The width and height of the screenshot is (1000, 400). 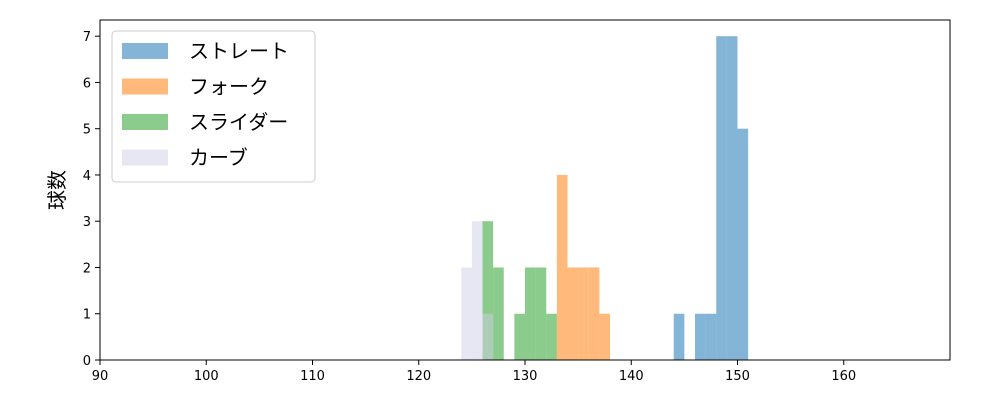 What do you see at coordinates (312, 376) in the screenshot?
I see `x-tick-label: 110` at bounding box center [312, 376].